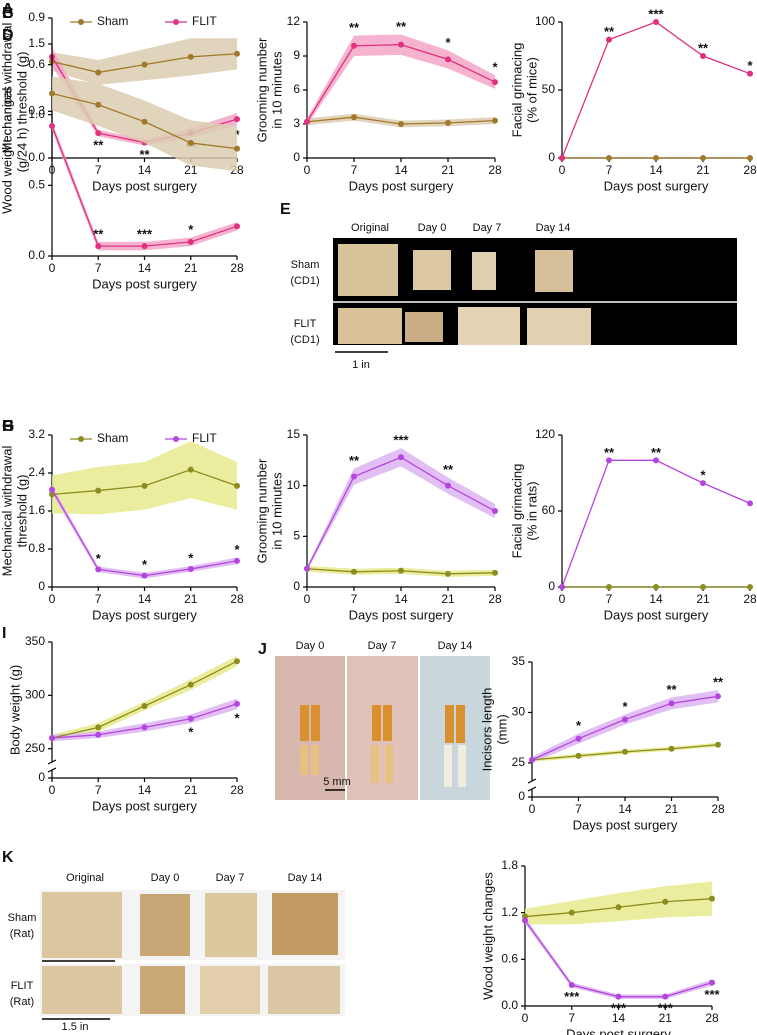  Describe the element at coordinates (276, 90) in the screenshot. I see `y-axis-label: in 10 minutes` at that location.